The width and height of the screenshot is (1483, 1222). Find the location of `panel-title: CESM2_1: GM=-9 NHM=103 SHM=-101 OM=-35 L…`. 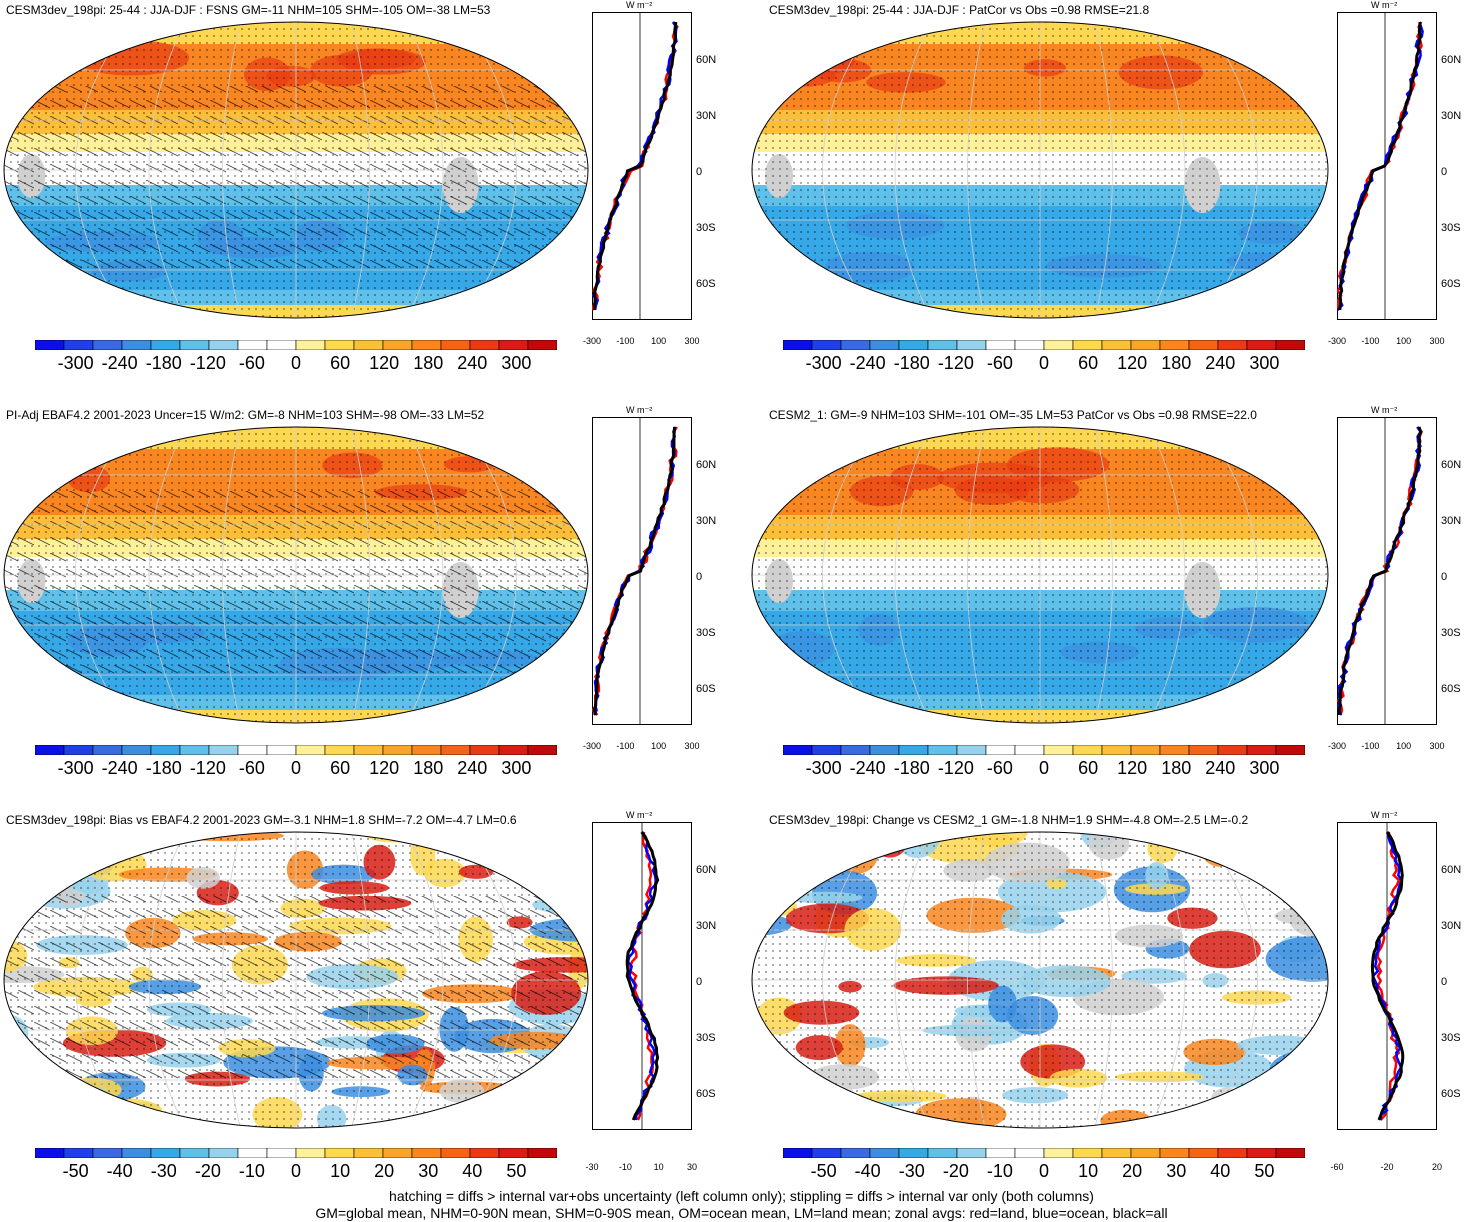

panel-title: CESM2_1: GM=-9 NHM=103 SHM=-101 OM=-35 L… is located at coordinates (1013, 415).